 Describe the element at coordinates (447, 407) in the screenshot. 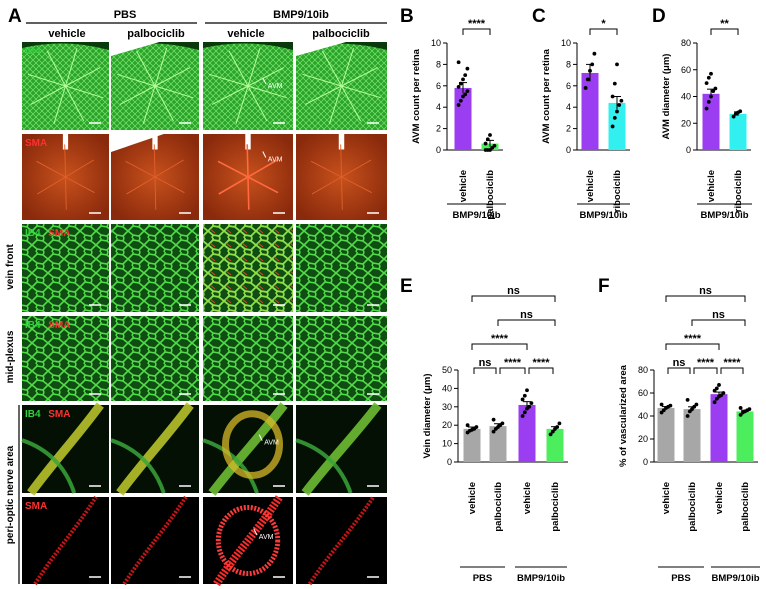

I see `y-tick-label: 30` at that location.